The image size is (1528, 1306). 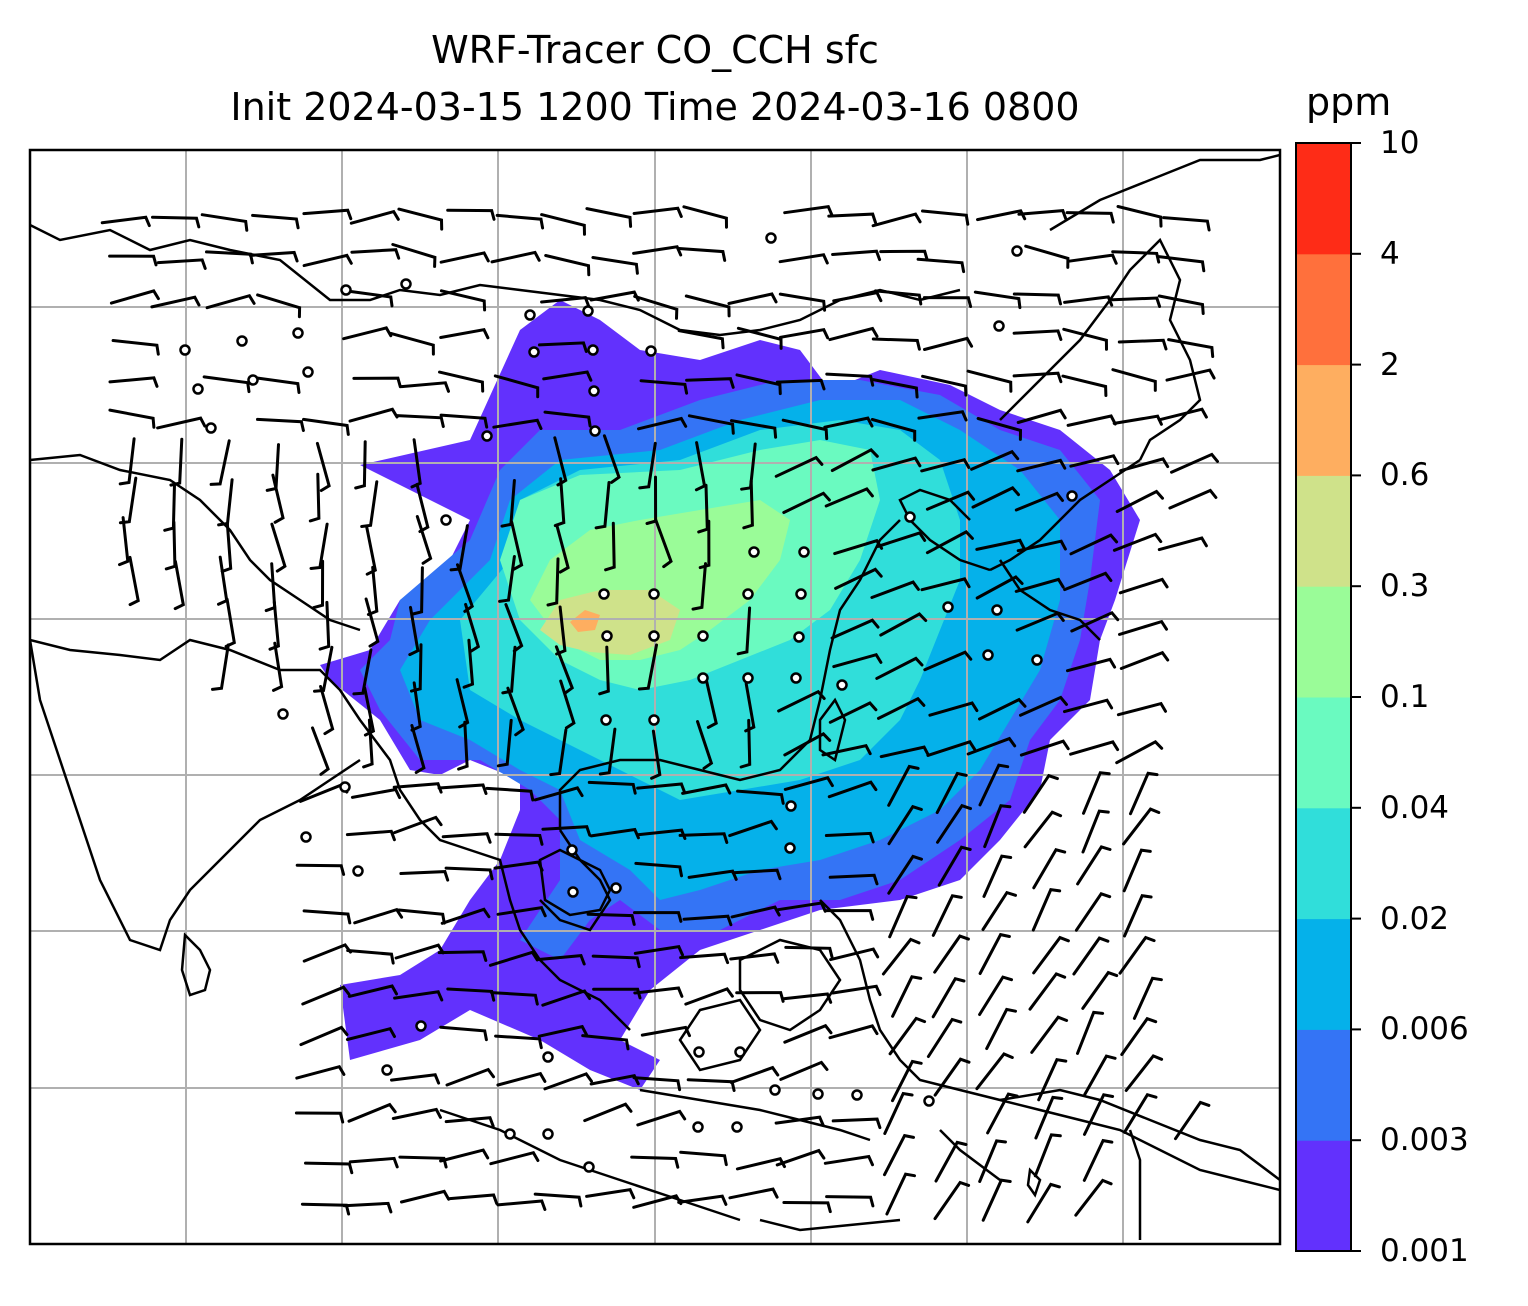 I want to click on colorbar-tick-label: 0.006, so click(x=1424, y=1029).